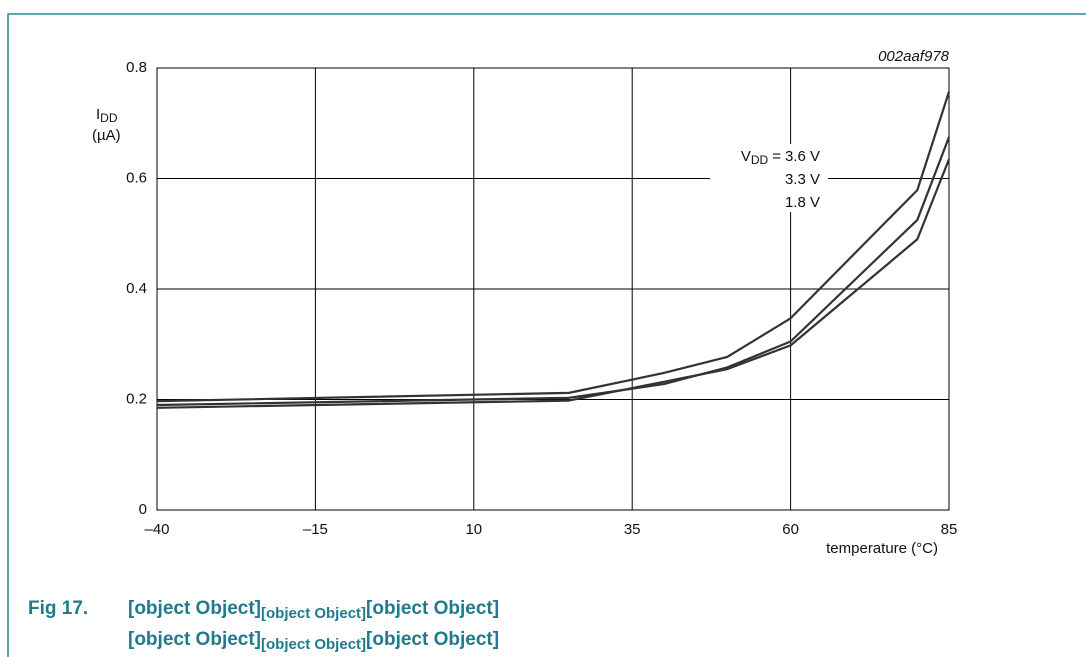  What do you see at coordinates (632, 529) in the screenshot?
I see `x-tick-label: 35` at bounding box center [632, 529].